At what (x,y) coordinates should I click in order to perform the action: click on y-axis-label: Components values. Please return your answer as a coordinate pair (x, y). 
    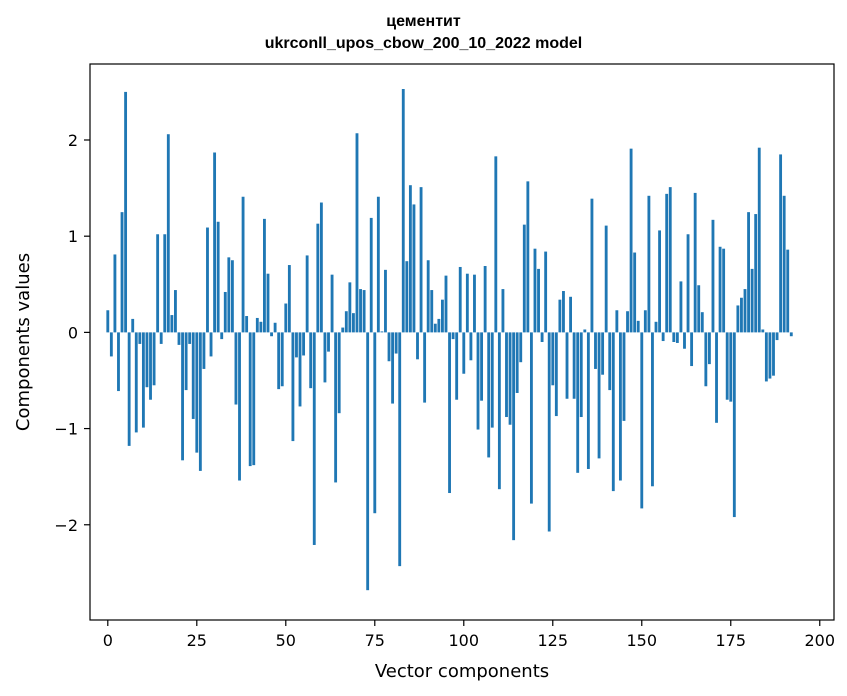
    Looking at the image, I should click on (23, 342).